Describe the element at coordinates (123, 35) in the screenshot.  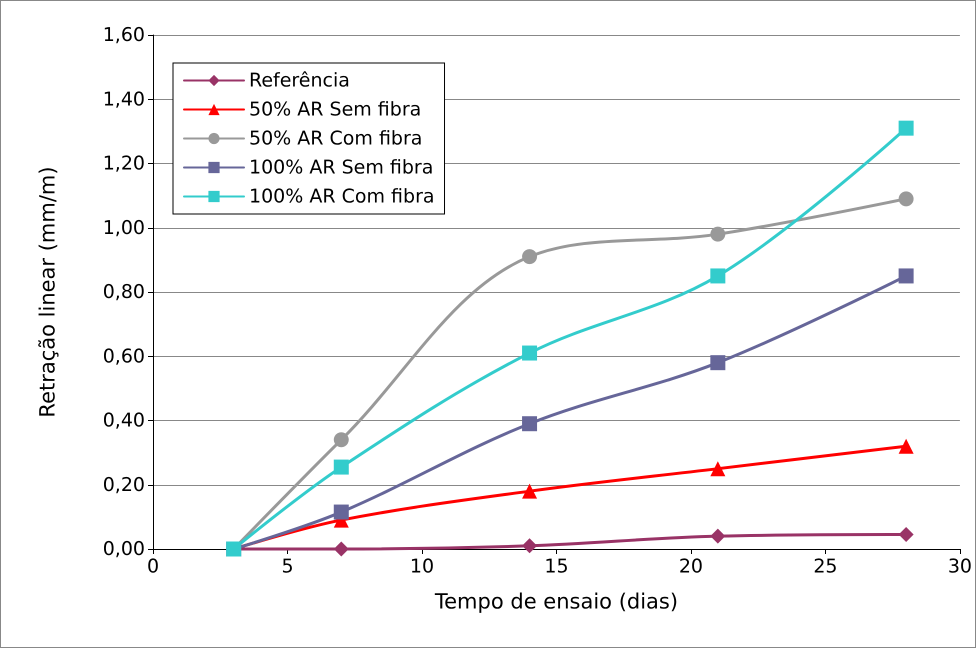
I see `y-tick-label: 1,60` at that location.